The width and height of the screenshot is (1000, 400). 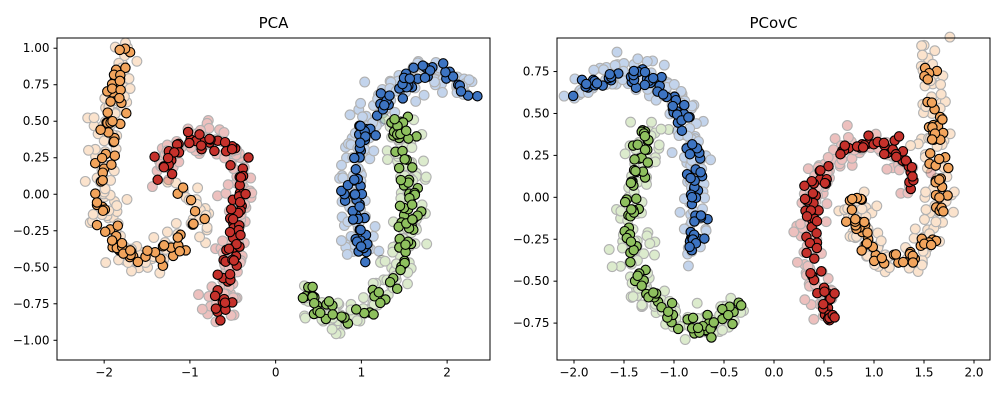 What do you see at coordinates (623, 373) in the screenshot?
I see `x-tick-label: −1.5` at bounding box center [623, 373].